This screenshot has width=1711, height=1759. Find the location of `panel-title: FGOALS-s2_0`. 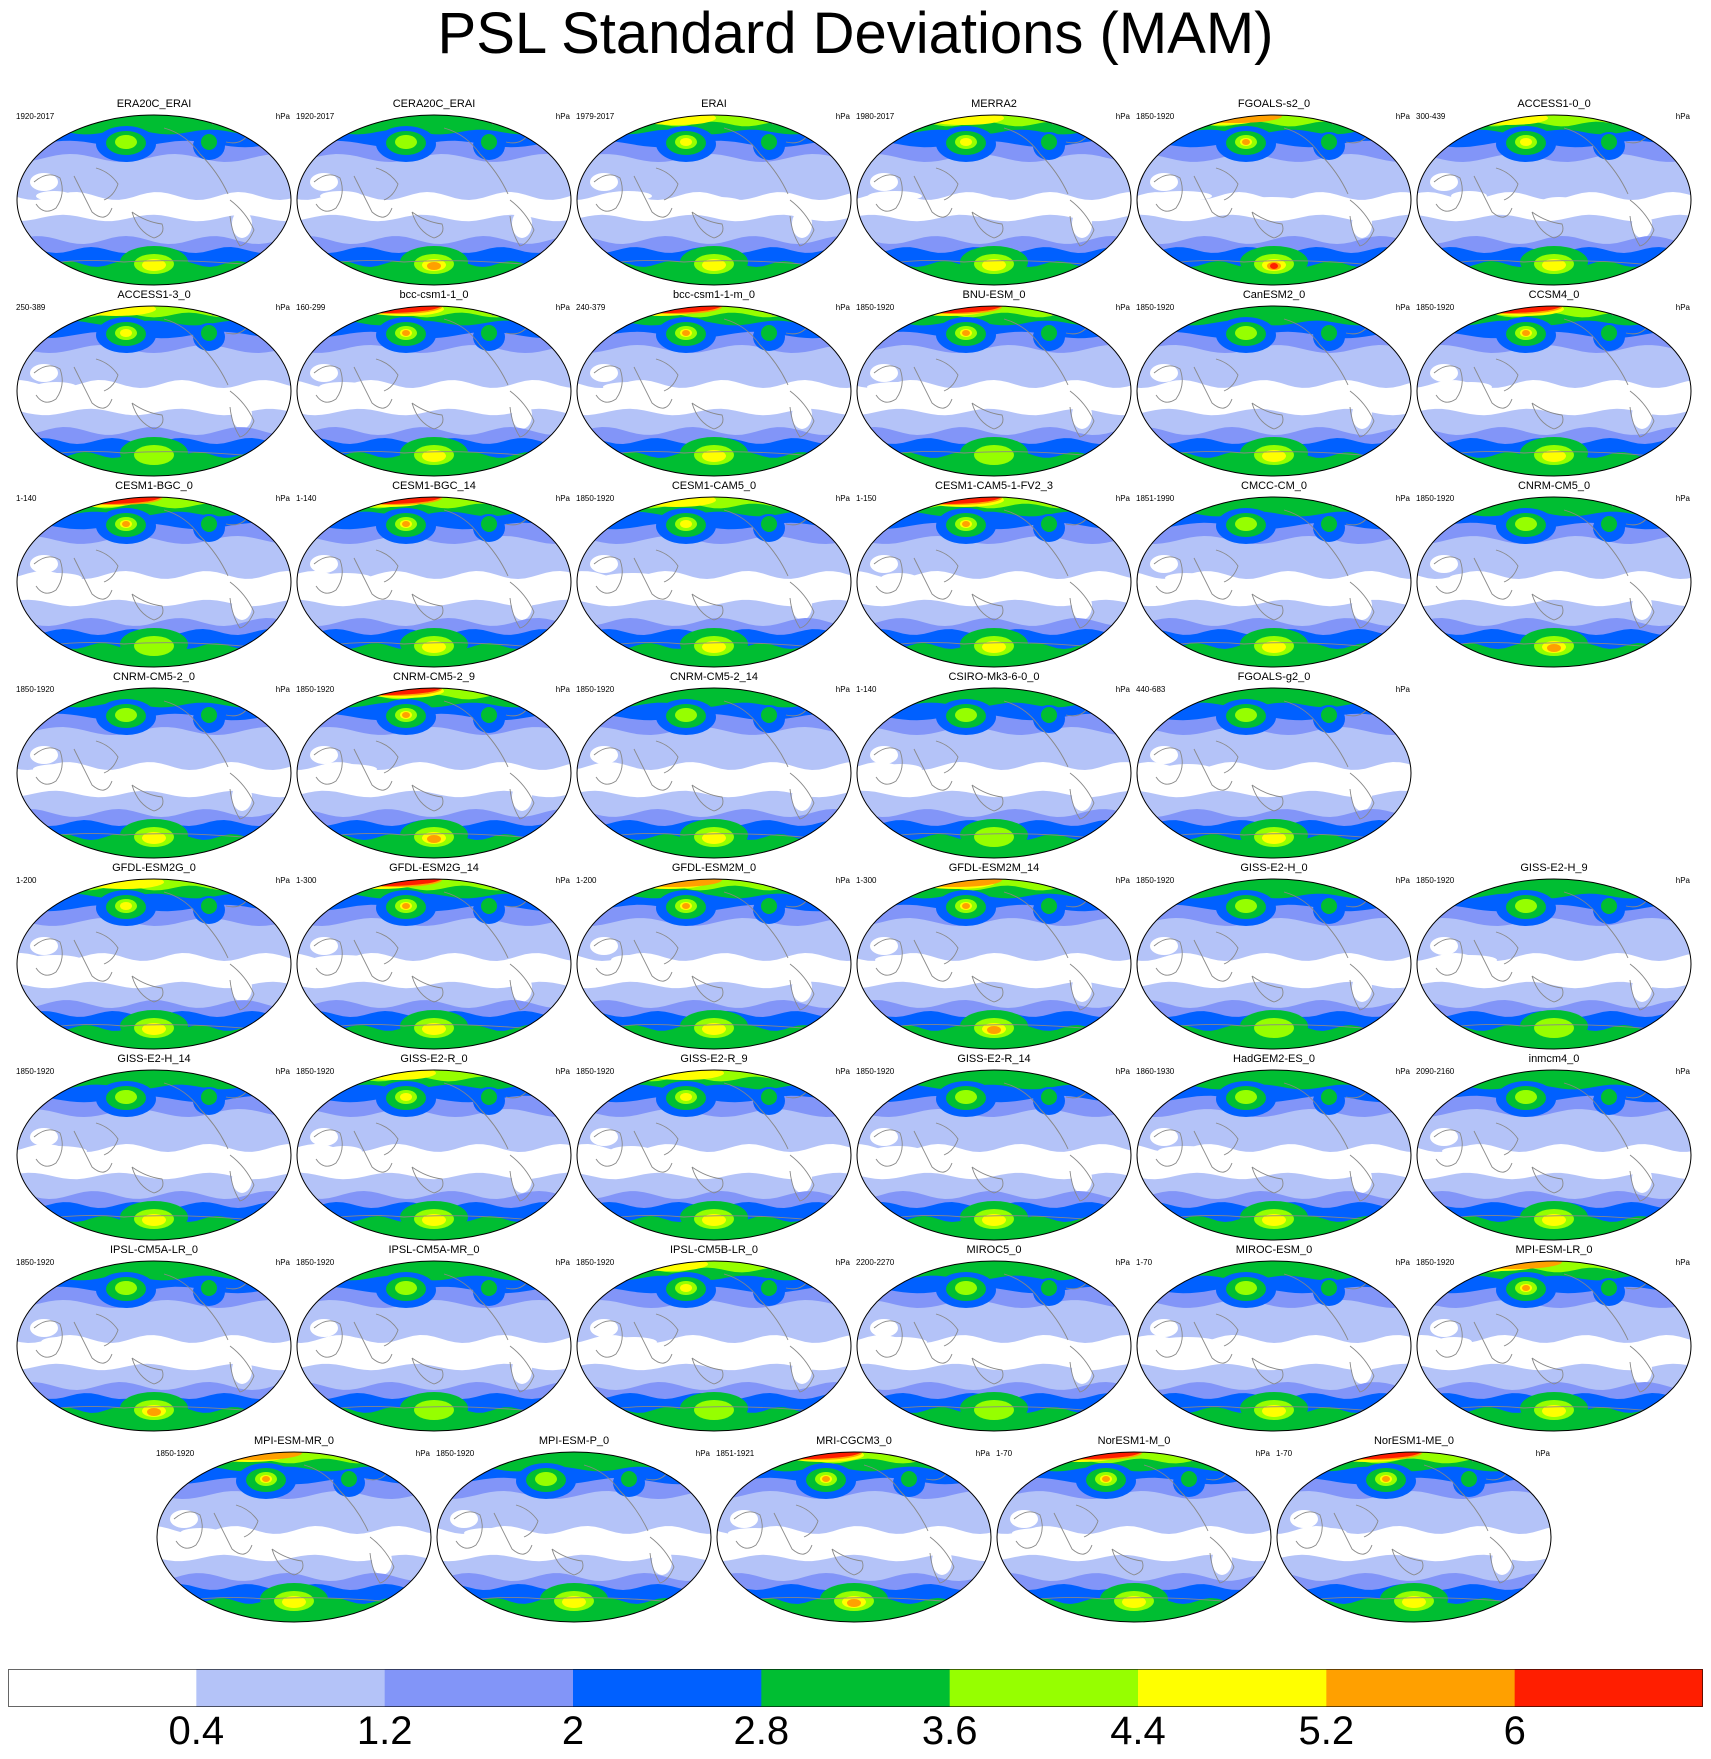

panel-title: FGOALS-s2_0 is located at coordinates (1274, 104).